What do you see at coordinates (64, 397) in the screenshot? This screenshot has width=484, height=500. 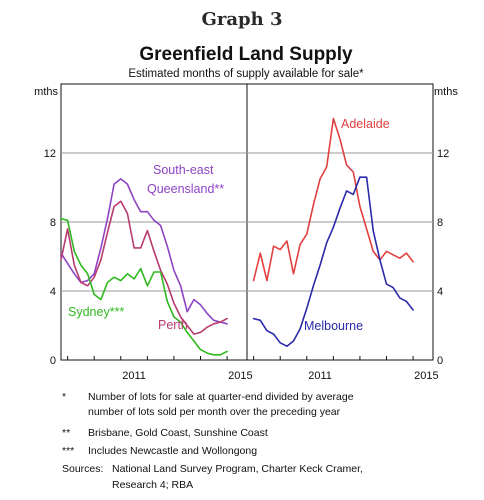 I see `footnote-1-marker: *` at bounding box center [64, 397].